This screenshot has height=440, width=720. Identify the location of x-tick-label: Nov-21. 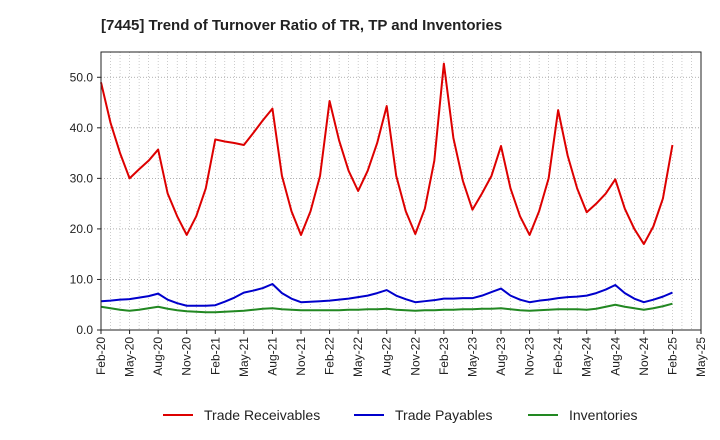
(301, 356).